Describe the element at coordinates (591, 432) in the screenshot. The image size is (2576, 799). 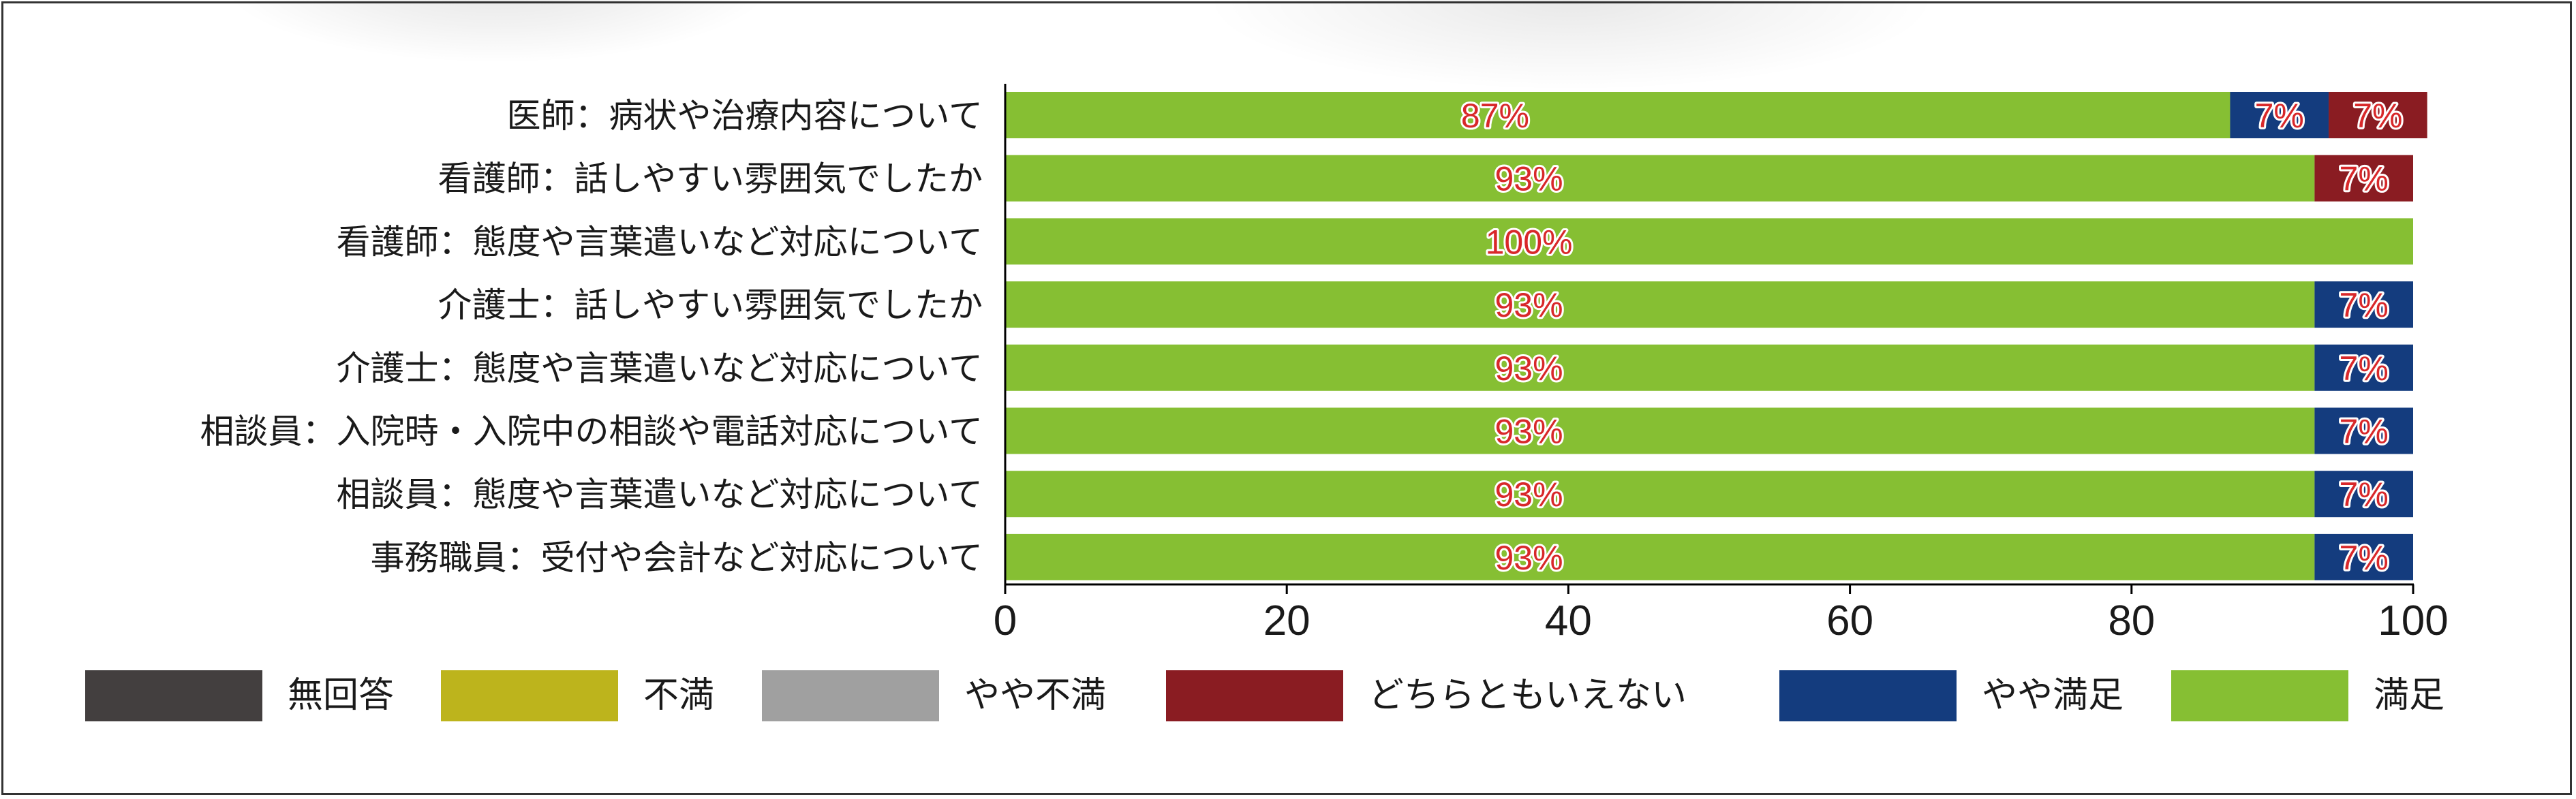
I see `category-label: 相談員：入院時・入院中の相談や電話対応について` at that location.